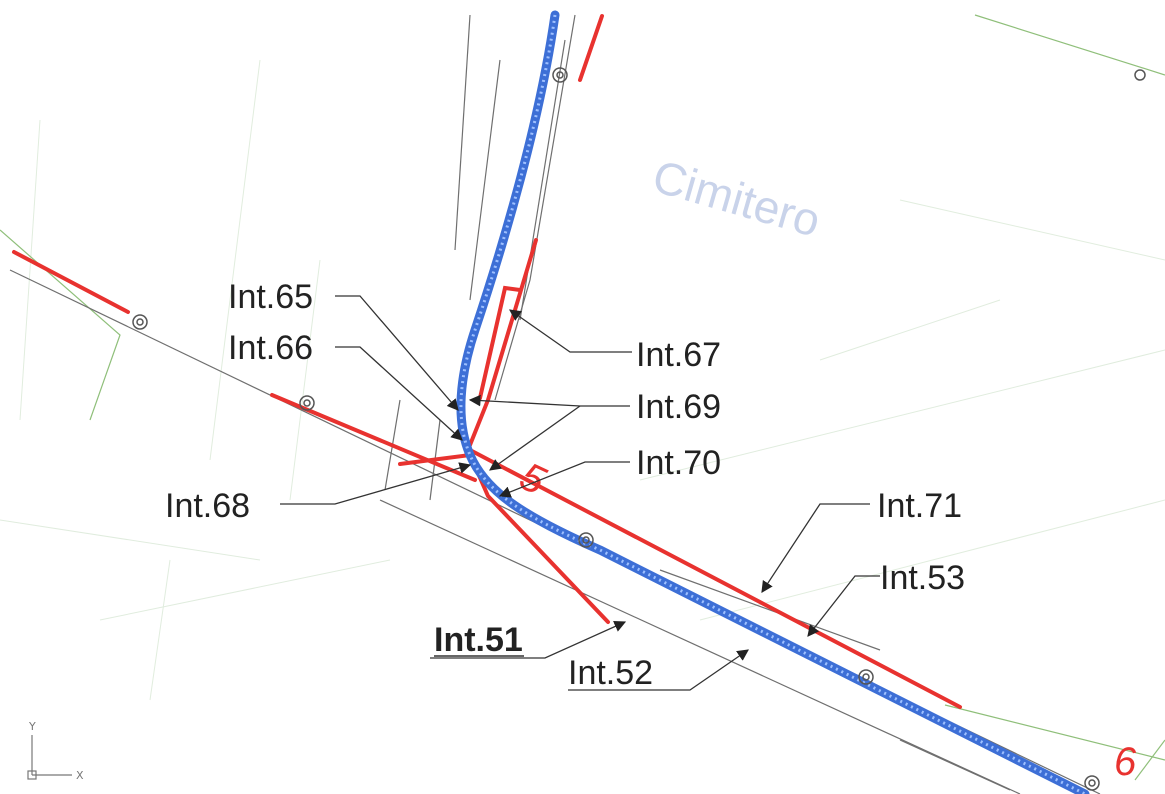  I want to click on segment-number-6: 6, so click(1125, 762).